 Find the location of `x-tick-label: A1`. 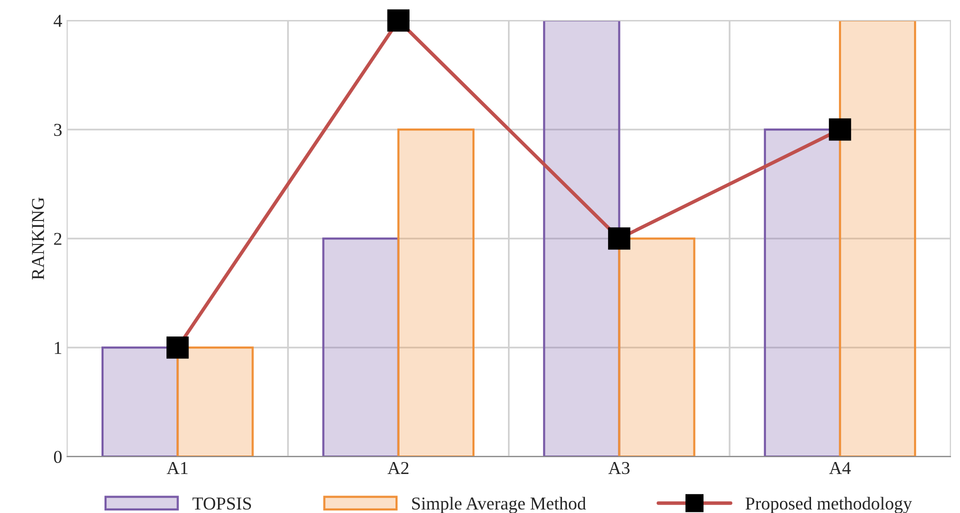

x-tick-label: A1 is located at coordinates (177, 468).